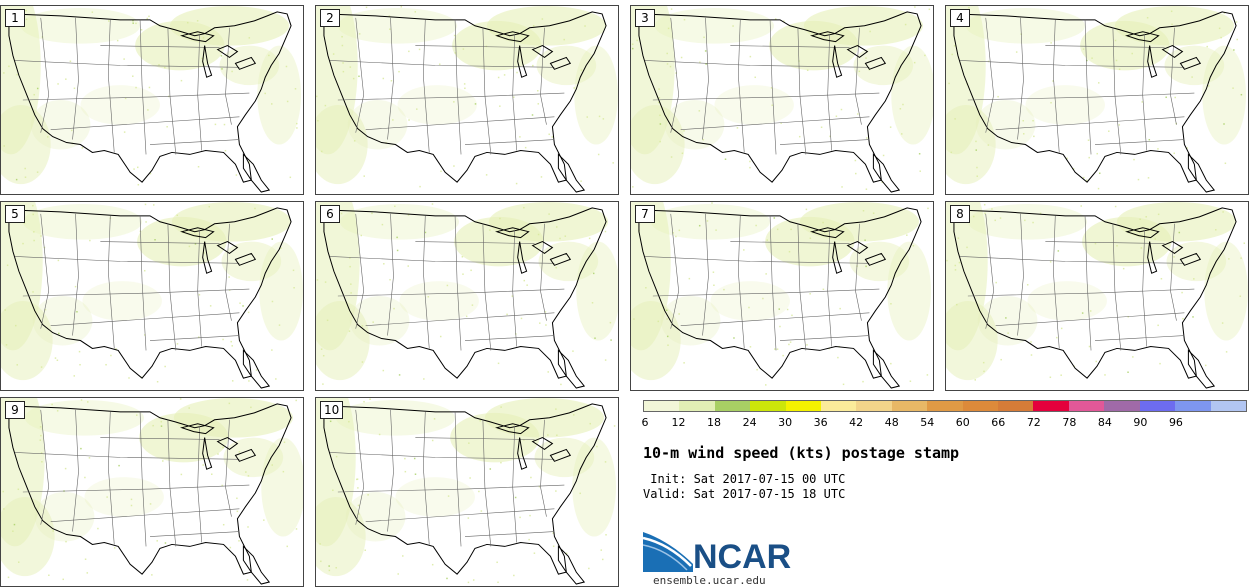 The width and height of the screenshot is (1260, 588). I want to click on colorbar-tick-label: 30, so click(785, 422).